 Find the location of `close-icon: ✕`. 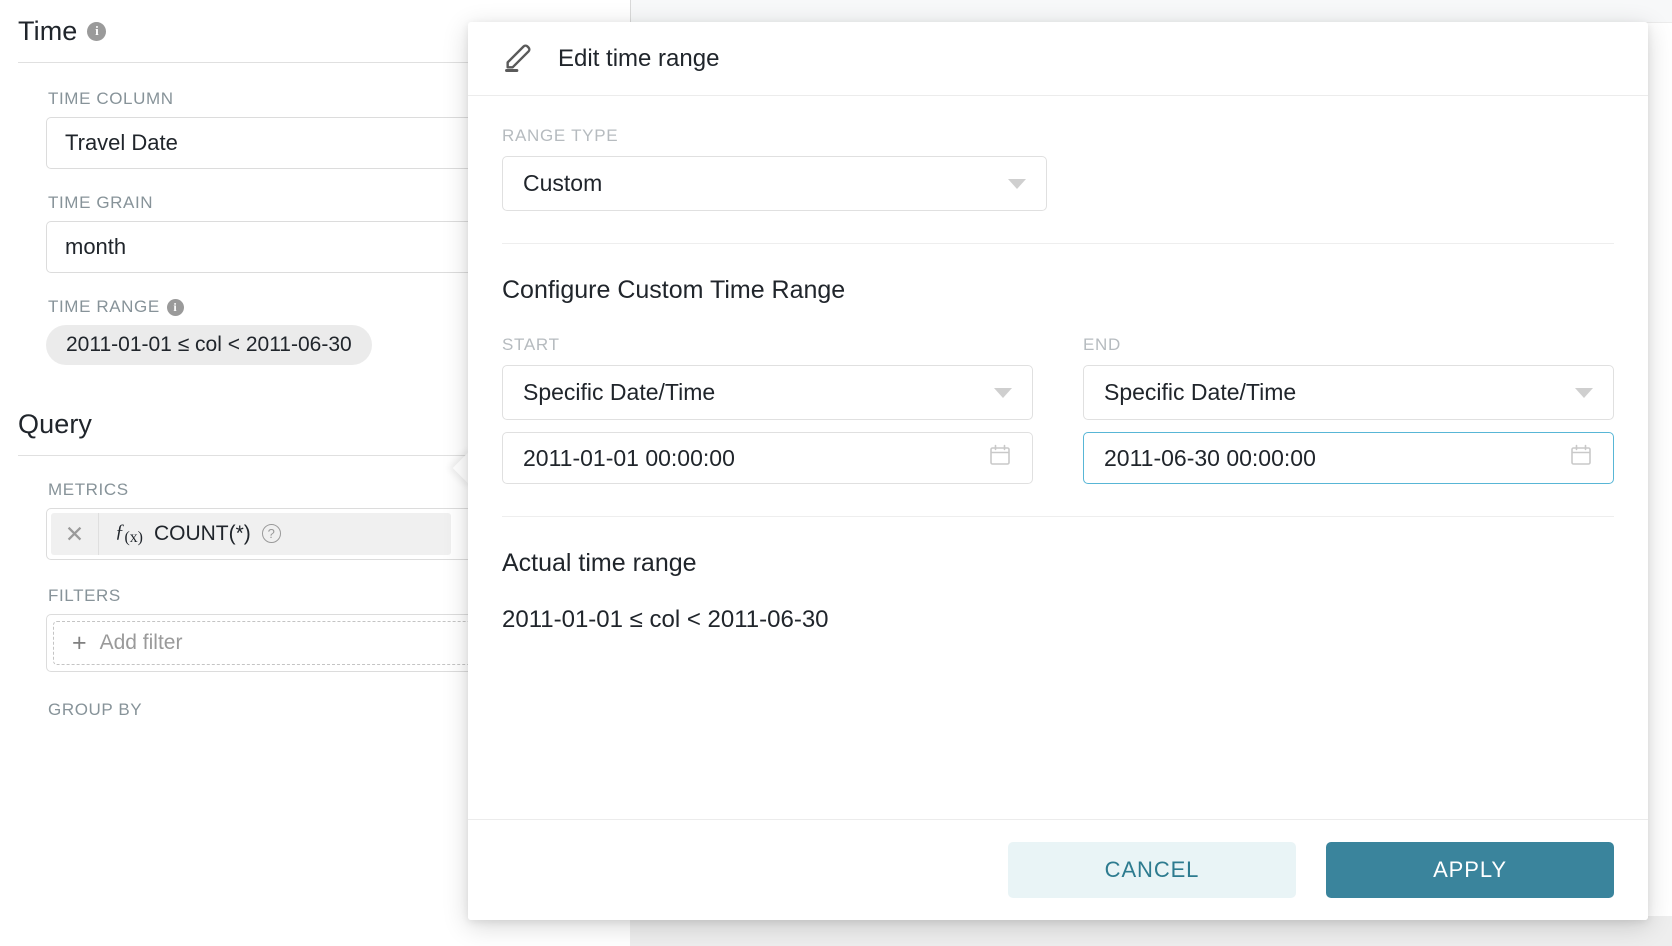

close-icon: ✕ is located at coordinates (75, 534).